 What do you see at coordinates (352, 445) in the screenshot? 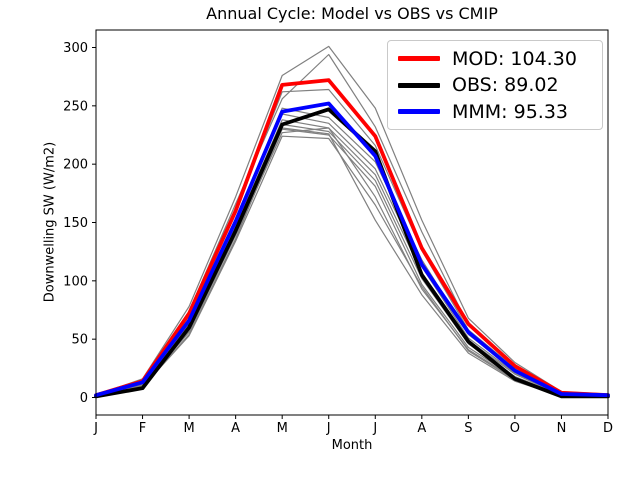
I see `x-axis-label: Month` at bounding box center [352, 445].